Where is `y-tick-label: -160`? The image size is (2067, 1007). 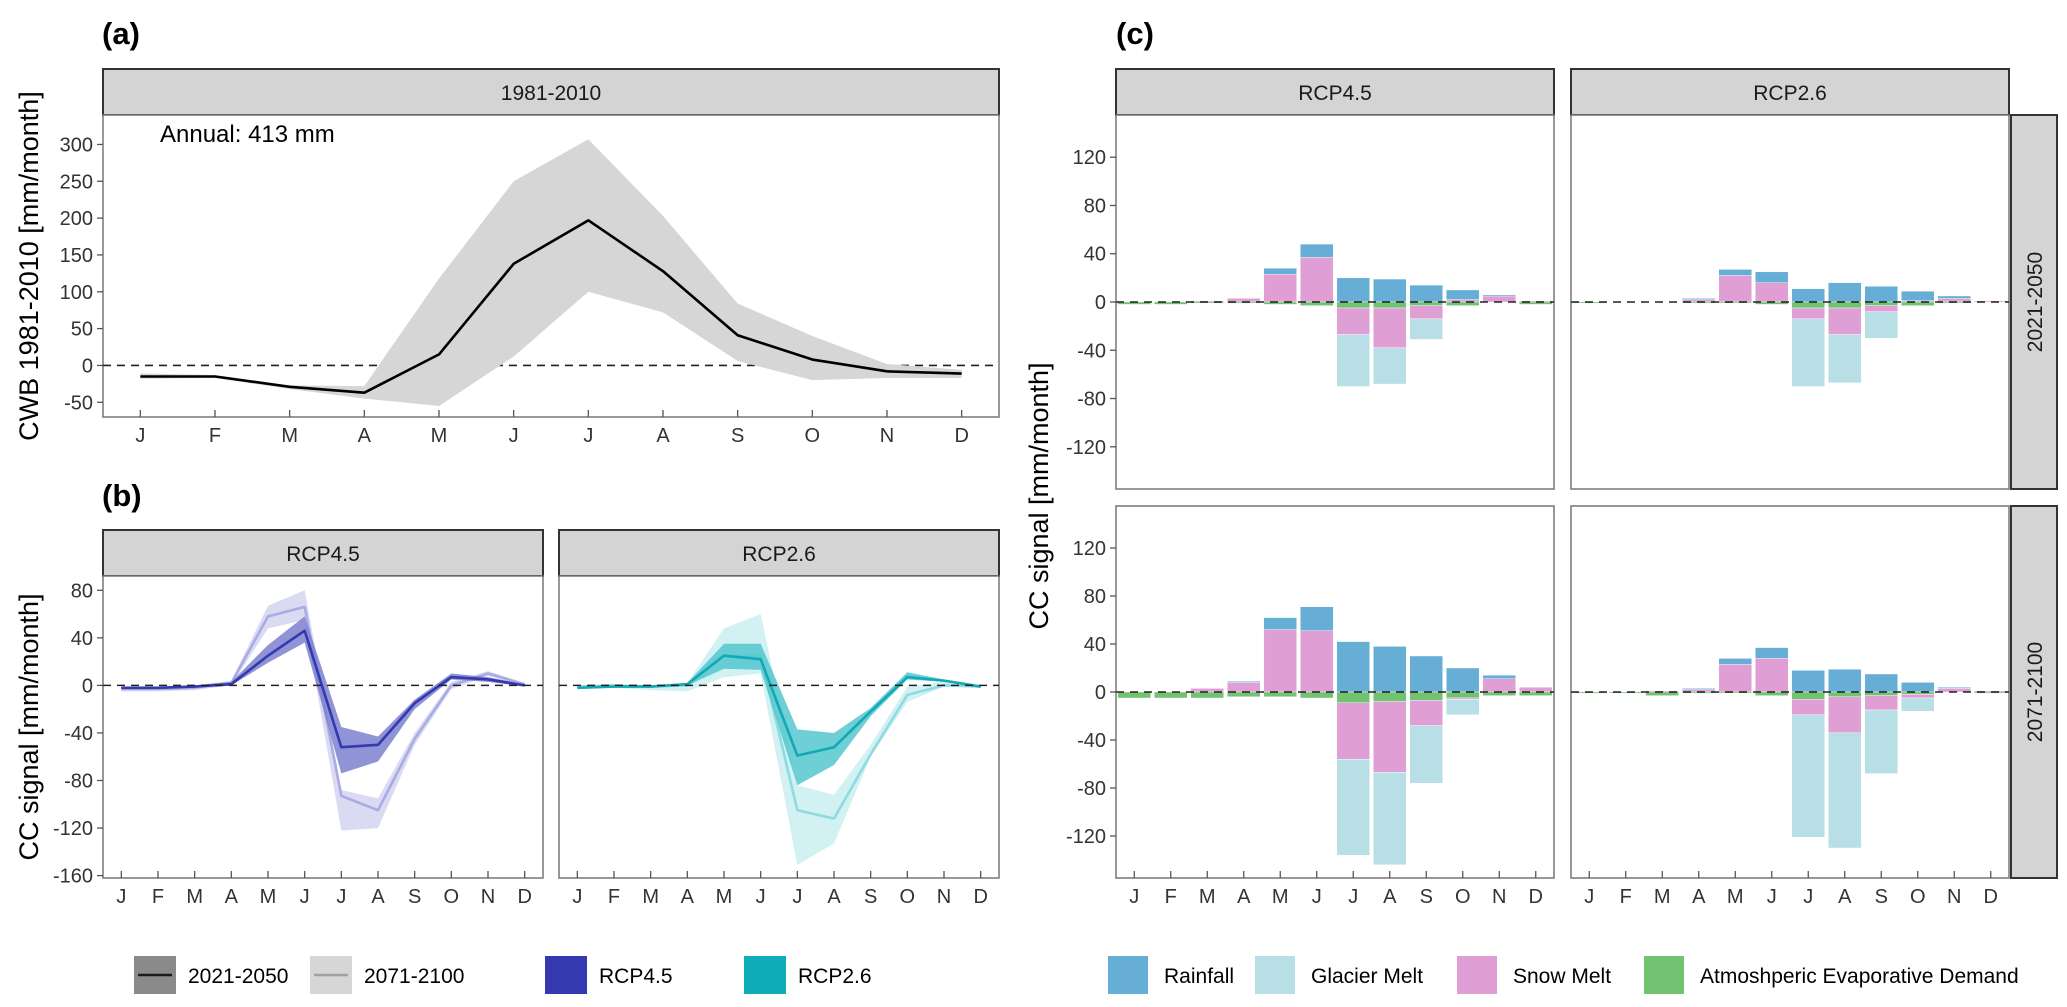
y-tick-label: -160 is located at coordinates (73, 877).